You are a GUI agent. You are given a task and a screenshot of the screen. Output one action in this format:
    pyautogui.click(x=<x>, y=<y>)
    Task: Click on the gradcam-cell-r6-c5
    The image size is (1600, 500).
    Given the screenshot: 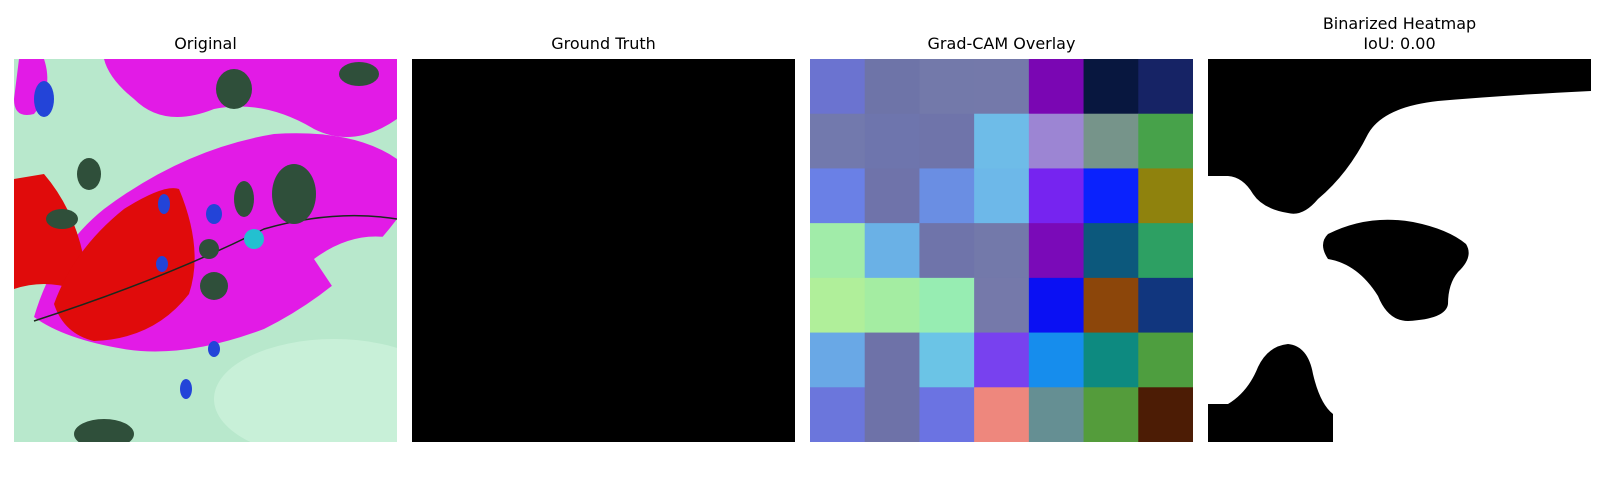 What is the action you would take?
    pyautogui.click(x=1111, y=414)
    